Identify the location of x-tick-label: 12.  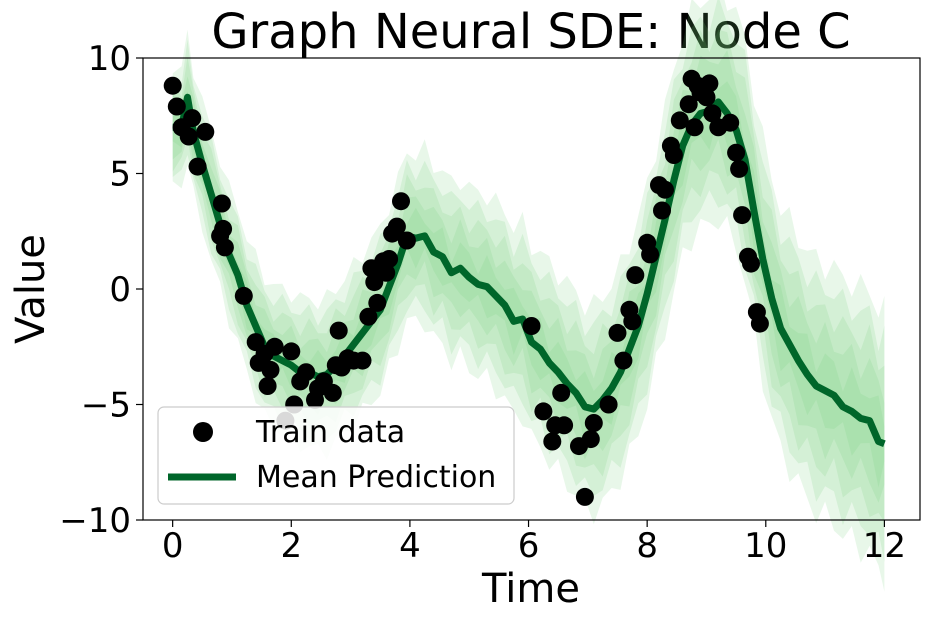
(884, 546).